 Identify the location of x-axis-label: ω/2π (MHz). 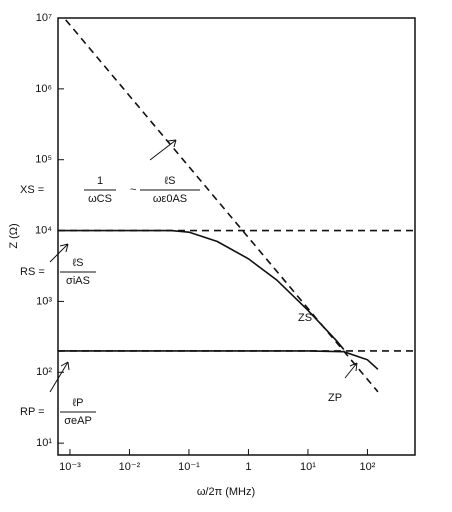
(226, 492).